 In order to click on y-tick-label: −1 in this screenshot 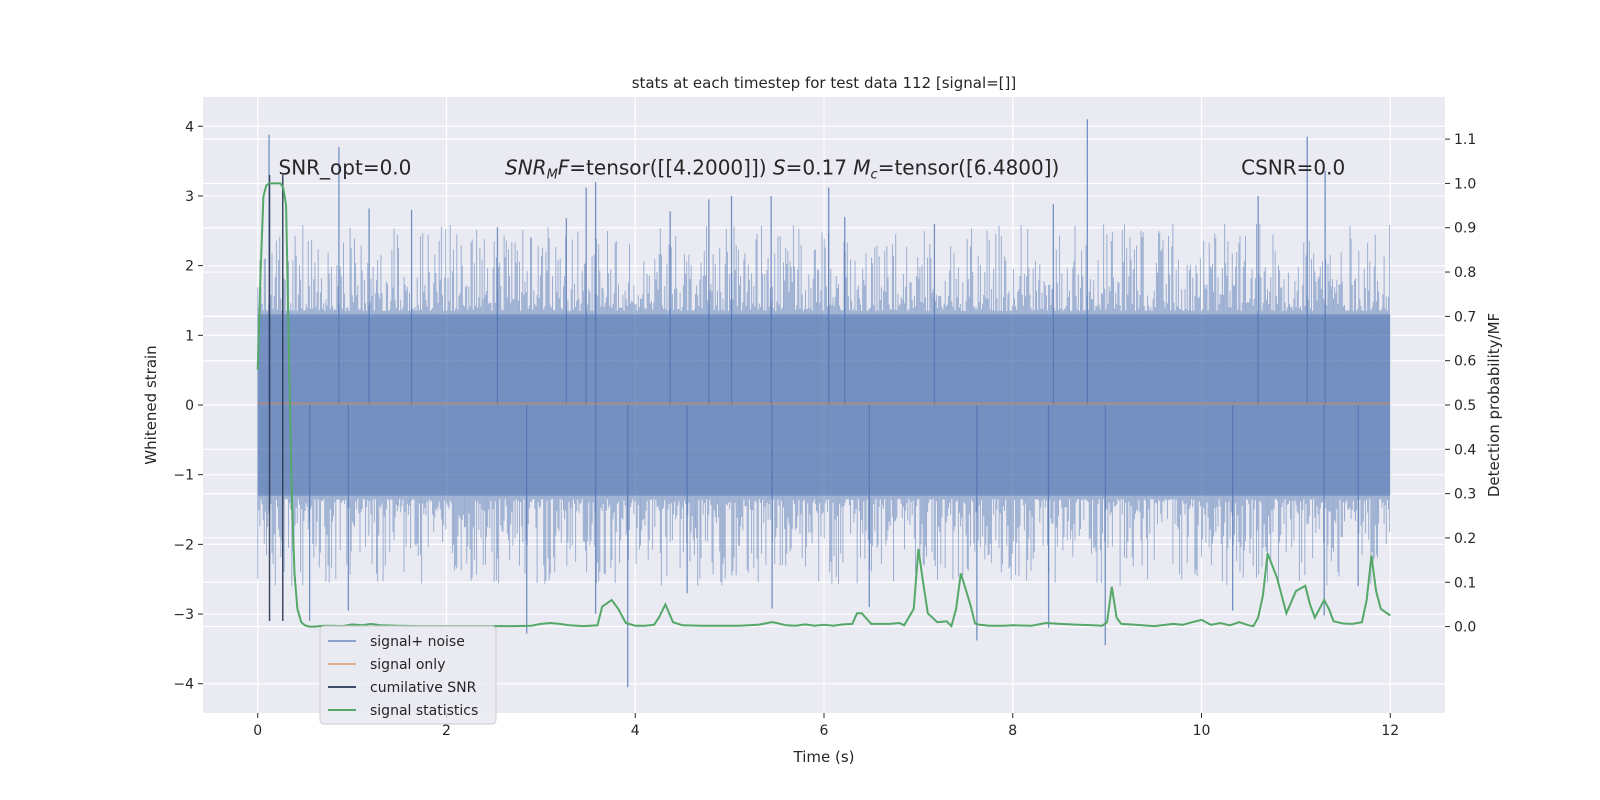, I will do `click(183, 476)`.